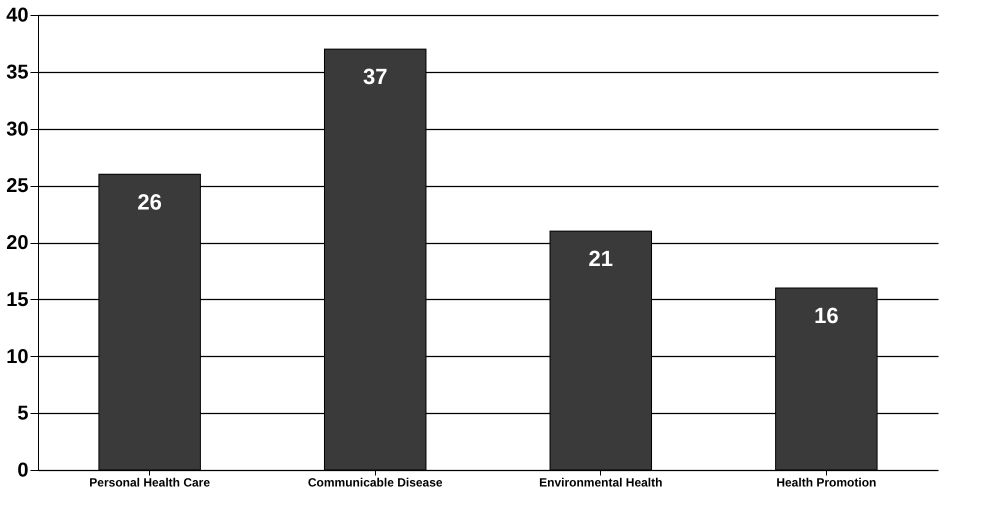 This screenshot has width=992, height=505. I want to click on y-tick-label: 20, so click(17, 243).